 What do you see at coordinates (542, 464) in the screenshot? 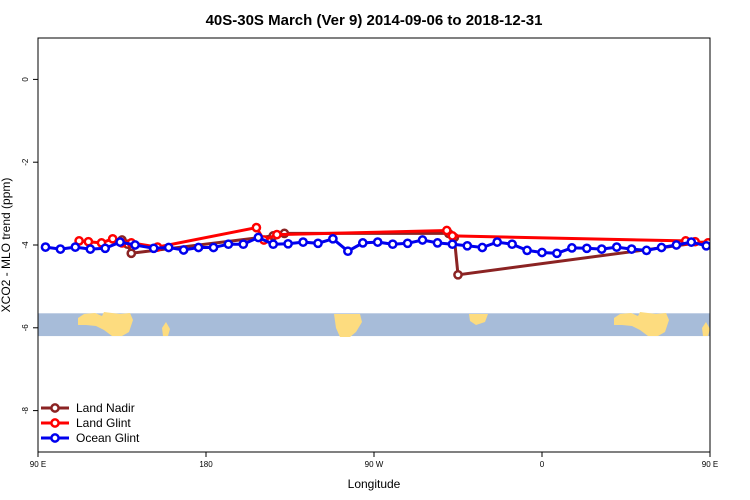
I see `x-tick-label-3: 0` at bounding box center [542, 464].